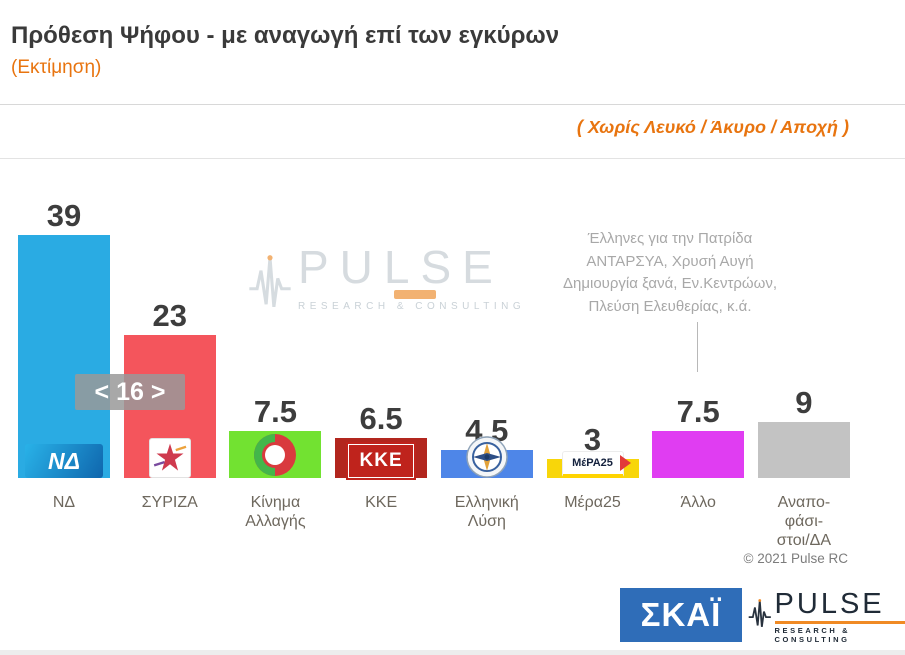 The width and height of the screenshot is (905, 655). What do you see at coordinates (592, 440) in the screenshot?
I see `bar-value-label: 3` at bounding box center [592, 440].